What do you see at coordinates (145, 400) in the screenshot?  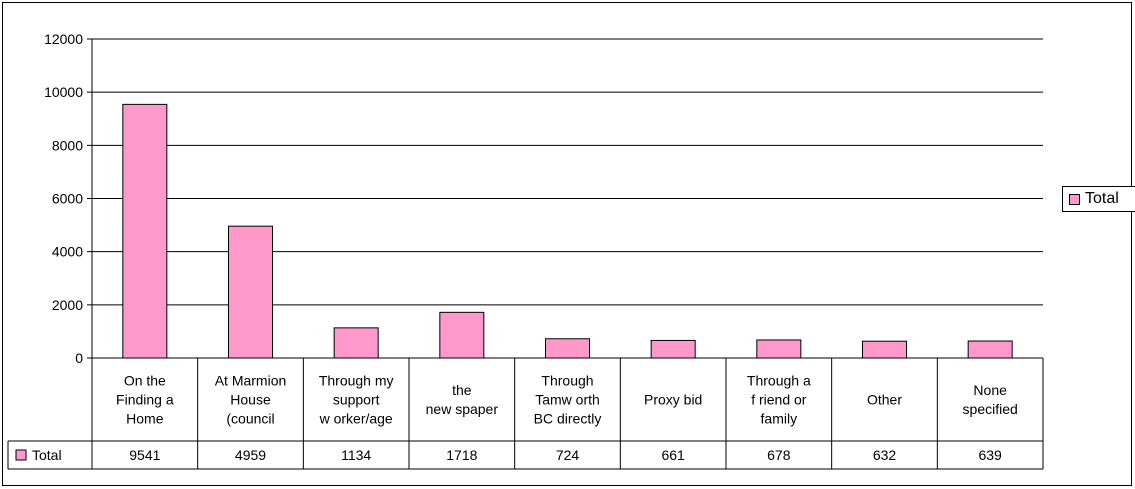 I see `category-label: Finding a` at bounding box center [145, 400].